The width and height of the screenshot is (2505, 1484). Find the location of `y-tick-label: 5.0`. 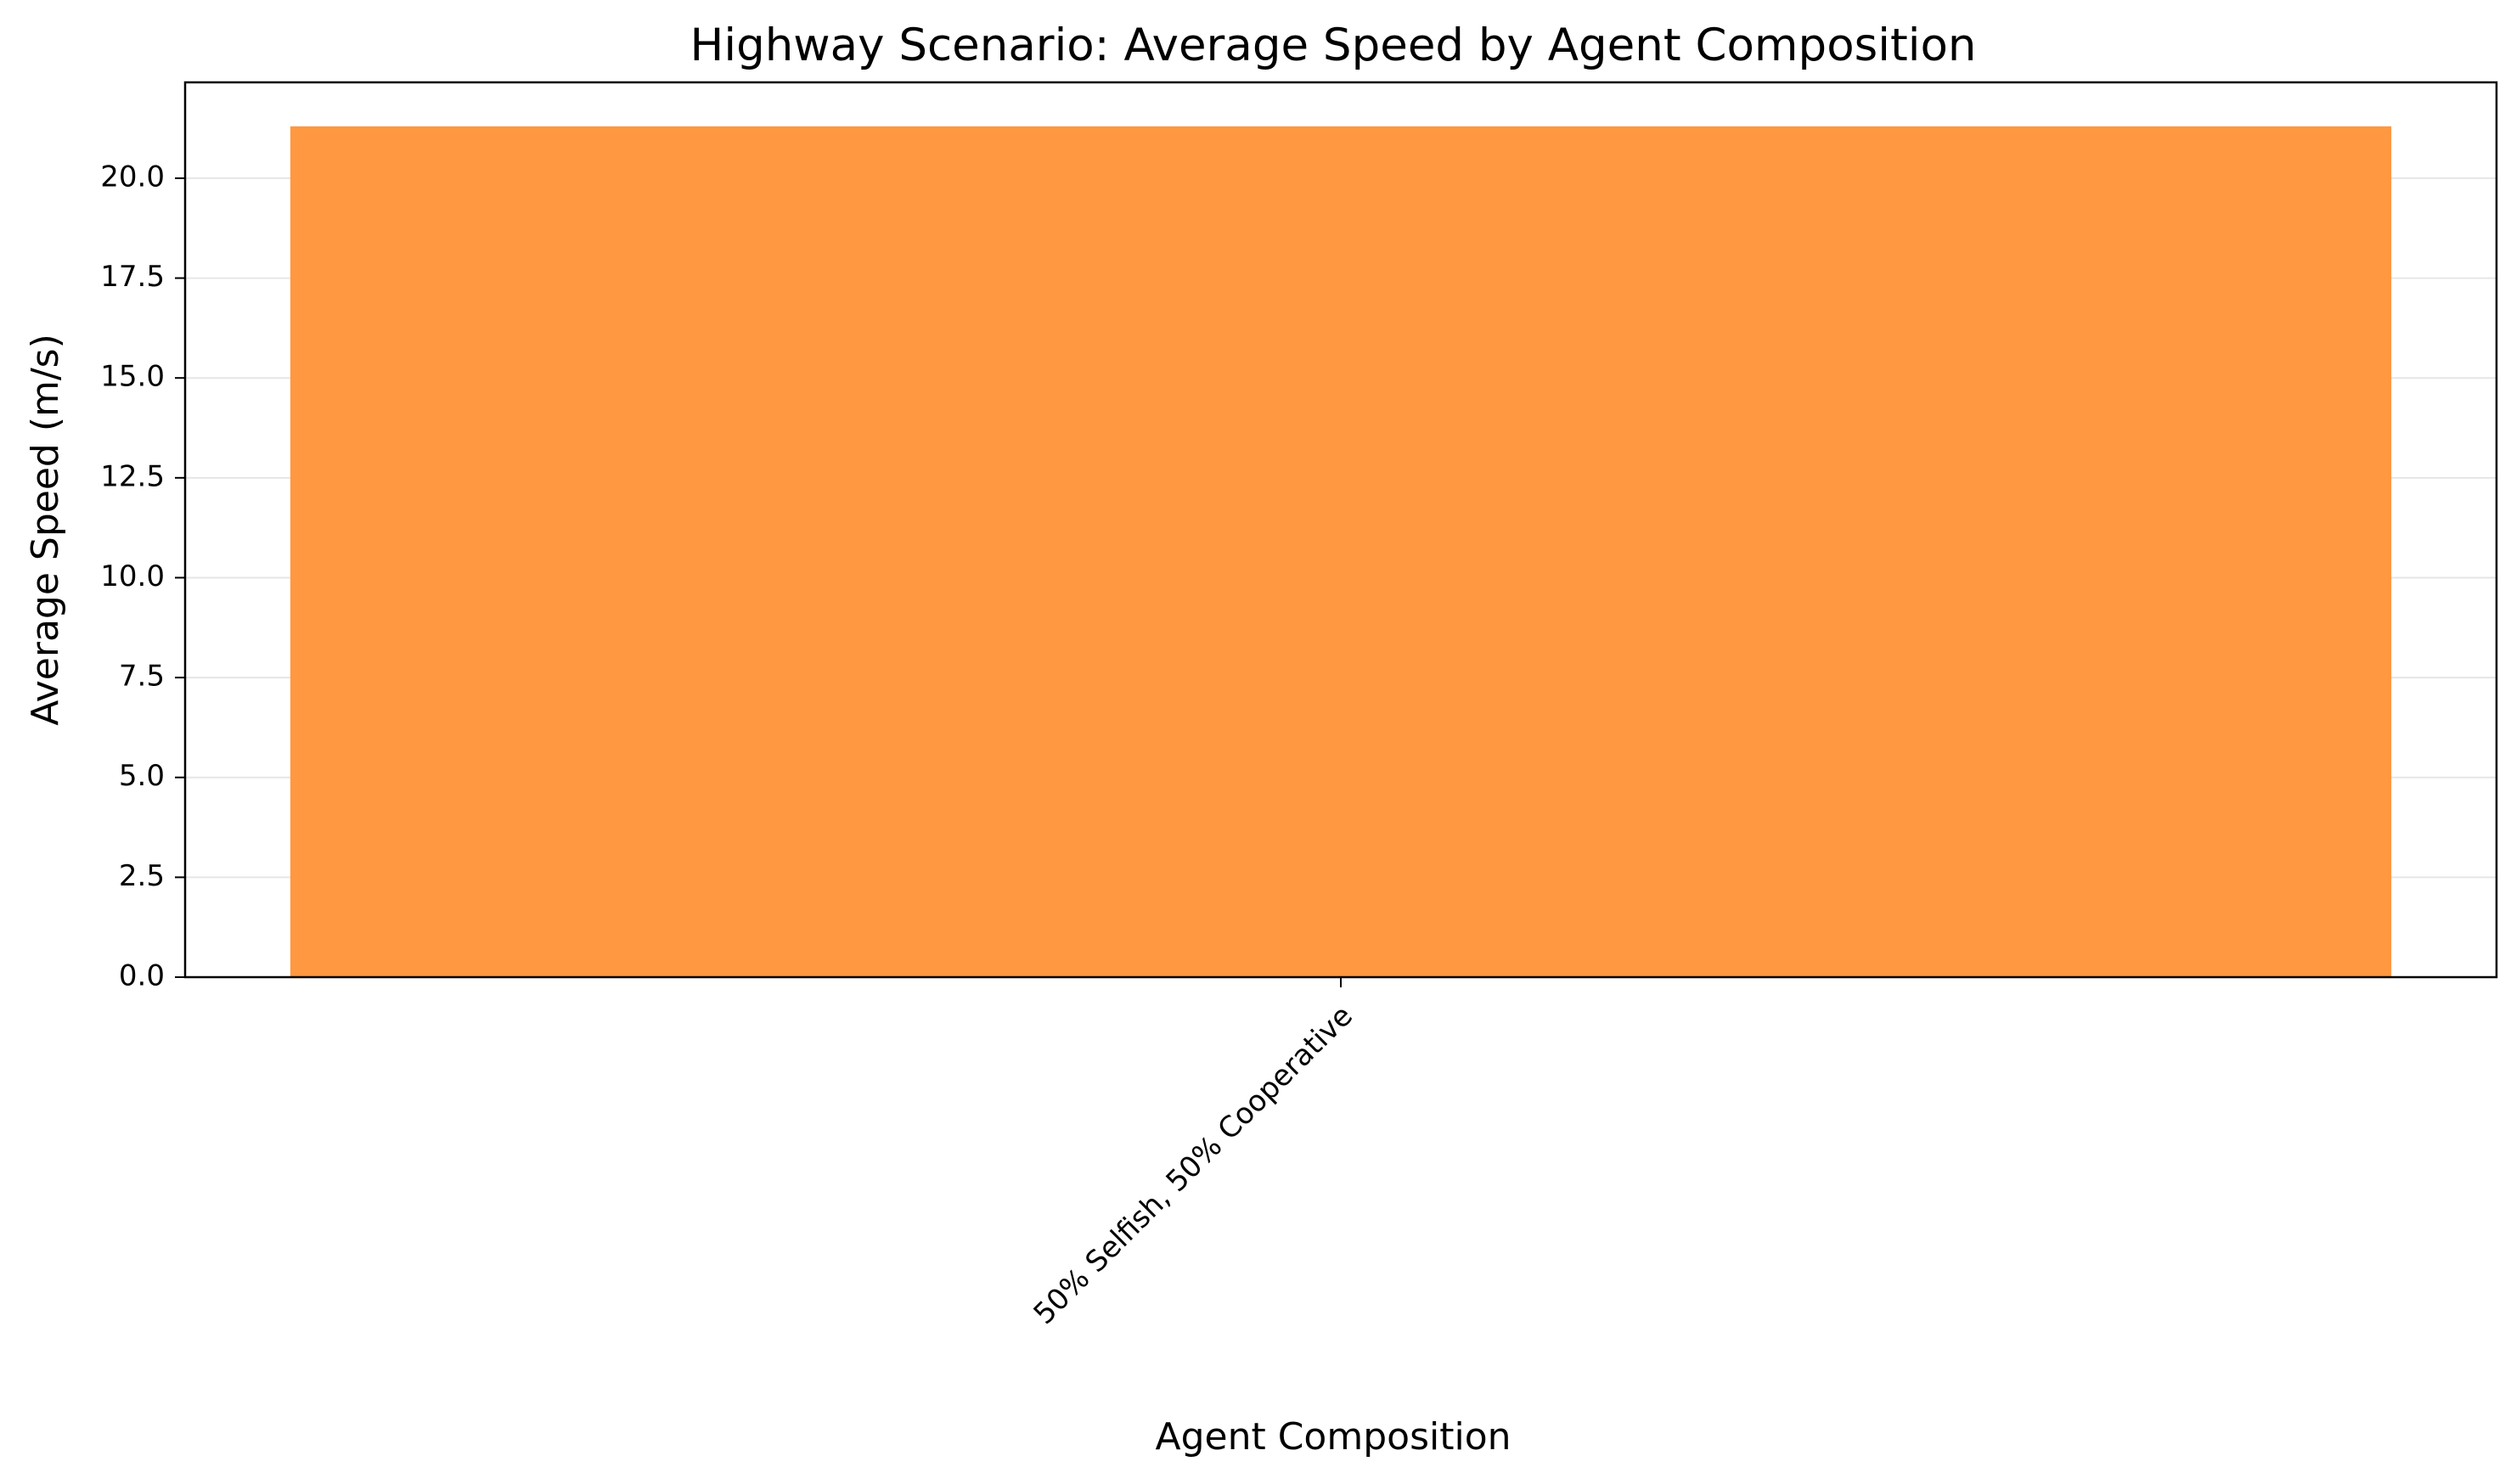

y-tick-label: 5.0 is located at coordinates (142, 776).